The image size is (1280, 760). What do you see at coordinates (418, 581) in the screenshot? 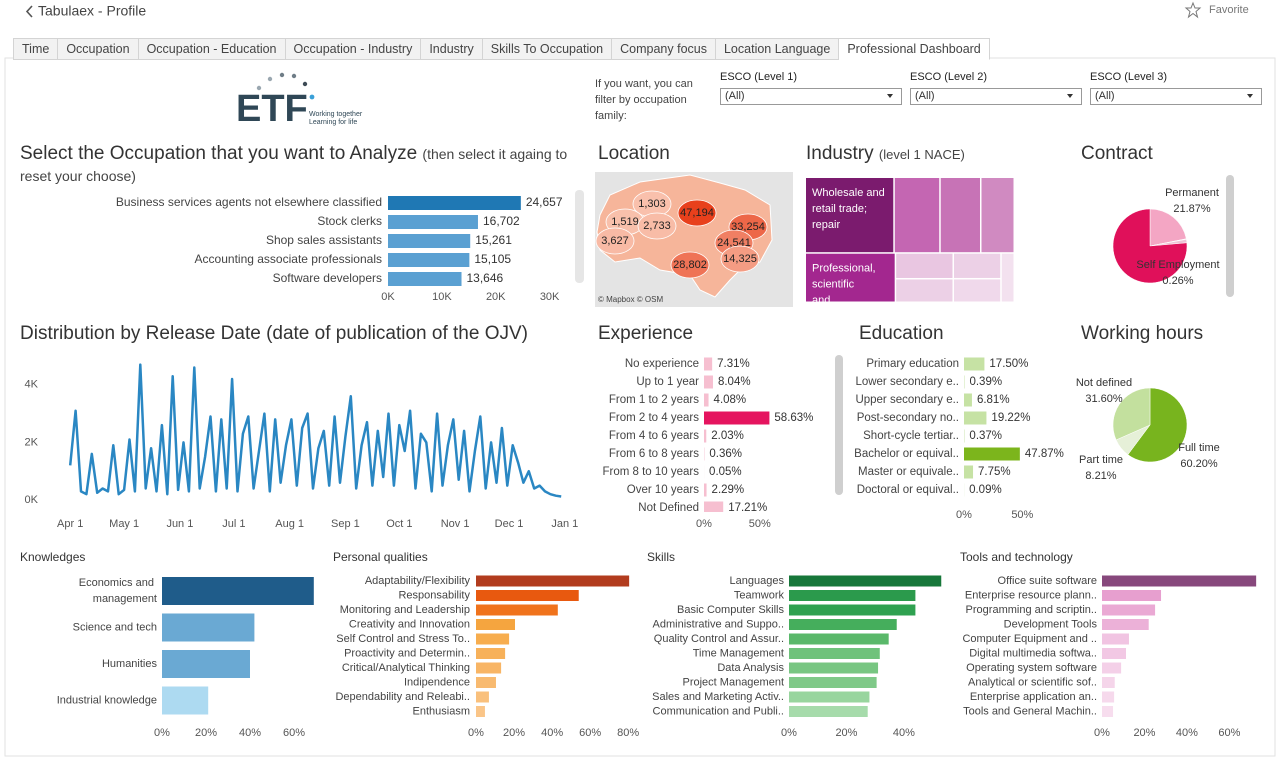
I see `category-label: Adaptability/Flexibility` at bounding box center [418, 581].